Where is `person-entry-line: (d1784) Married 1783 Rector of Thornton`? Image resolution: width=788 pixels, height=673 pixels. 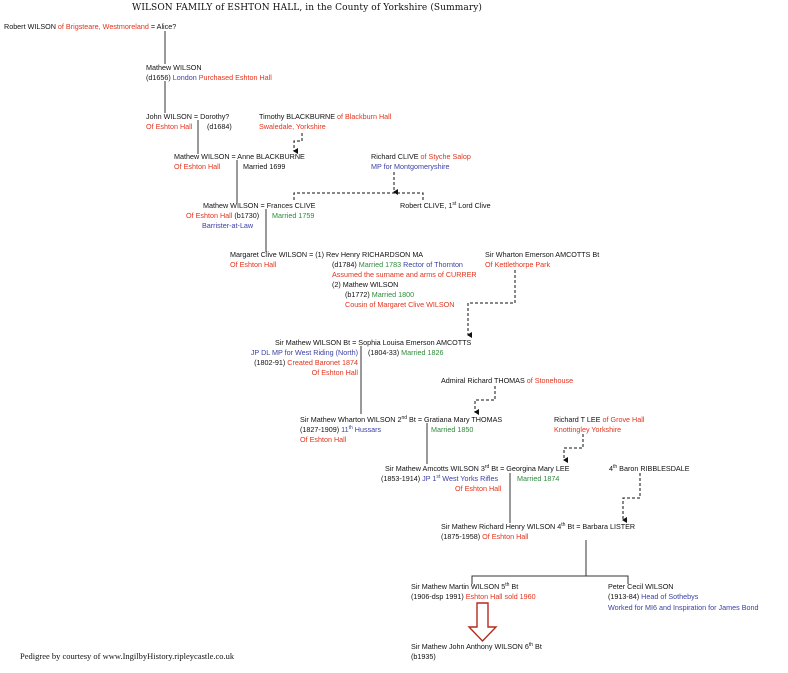
person-entry-line: (d1784) Married 1783 Rector of Thornton is located at coordinates (397, 264).